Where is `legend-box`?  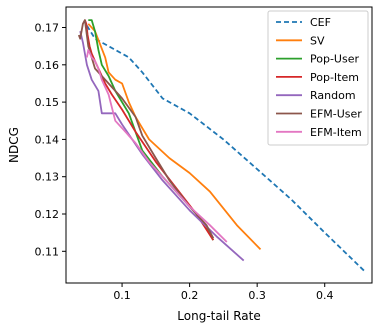
legend-box is located at coordinates (318, 78).